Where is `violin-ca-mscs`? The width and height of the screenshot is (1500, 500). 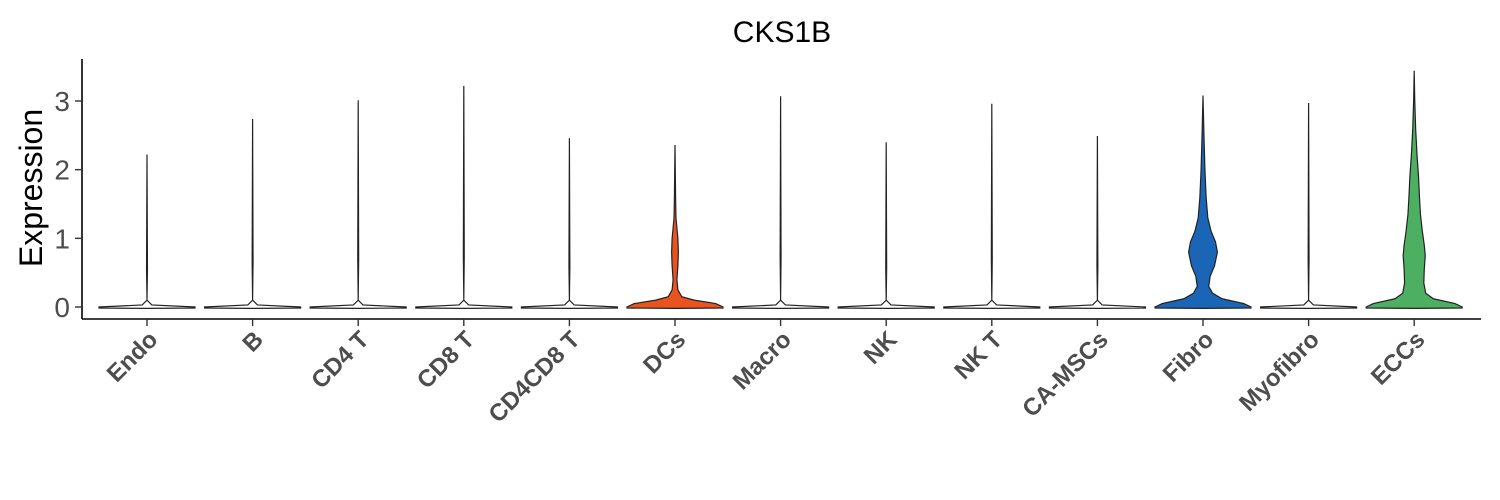 violin-ca-mscs is located at coordinates (1097, 222).